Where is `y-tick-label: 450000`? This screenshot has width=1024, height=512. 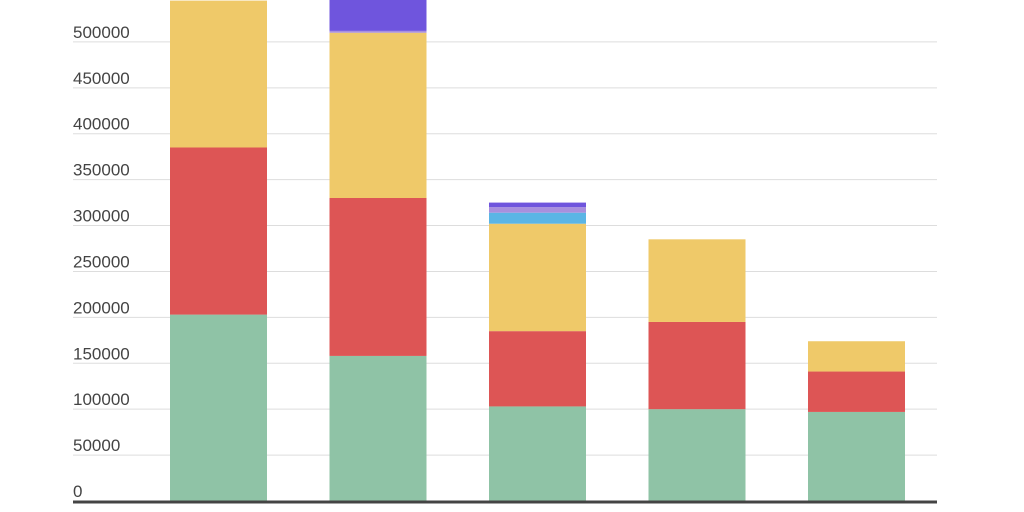
y-tick-label: 450000 is located at coordinates (101, 78).